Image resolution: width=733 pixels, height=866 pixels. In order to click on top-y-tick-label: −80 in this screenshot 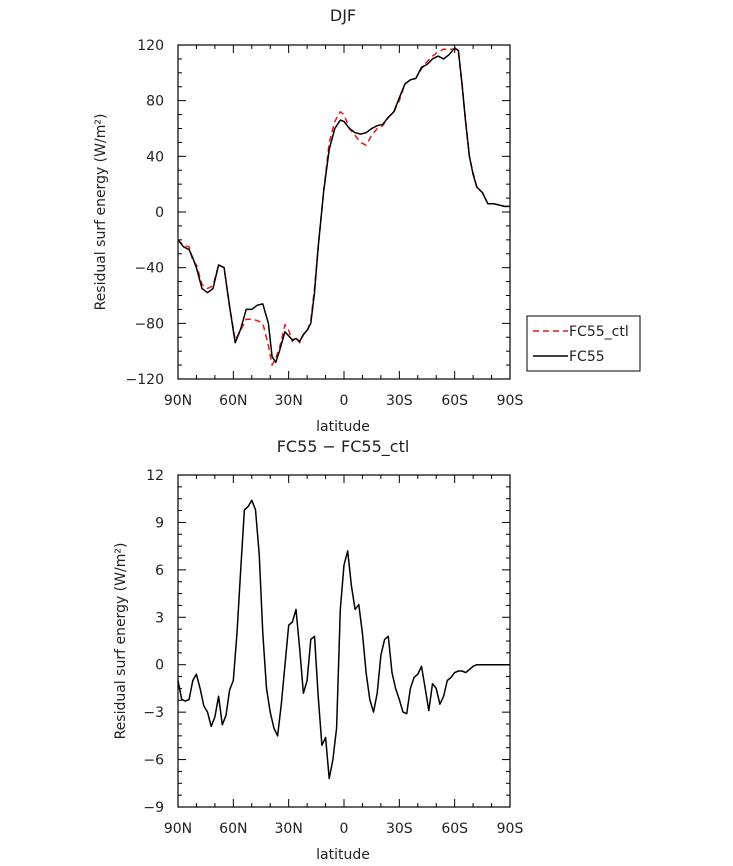, I will do `click(149, 324)`.